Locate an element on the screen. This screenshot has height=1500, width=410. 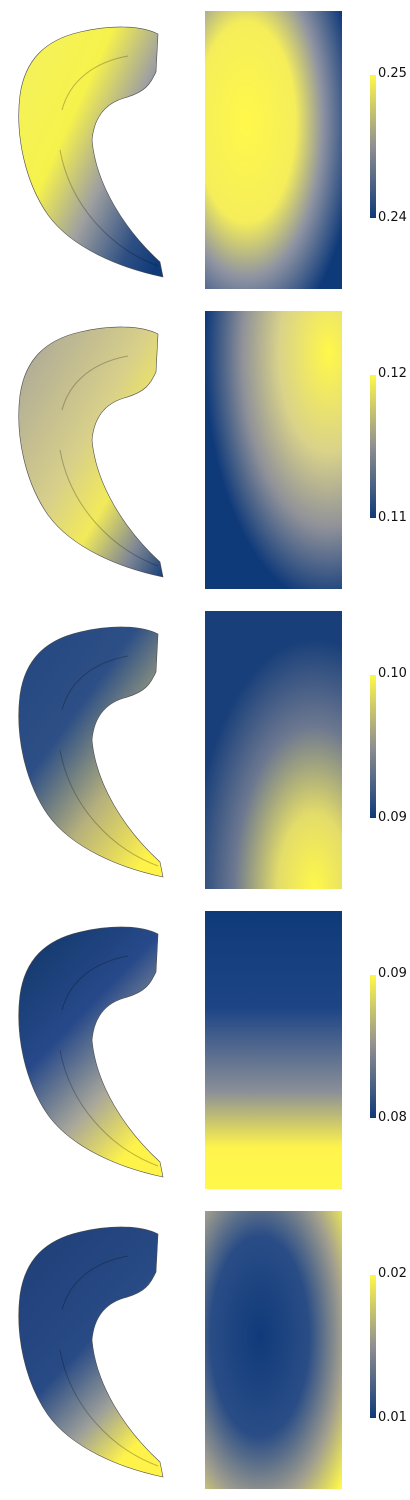
colorbar-max-label-4: 0.09 is located at coordinates (392, 973).